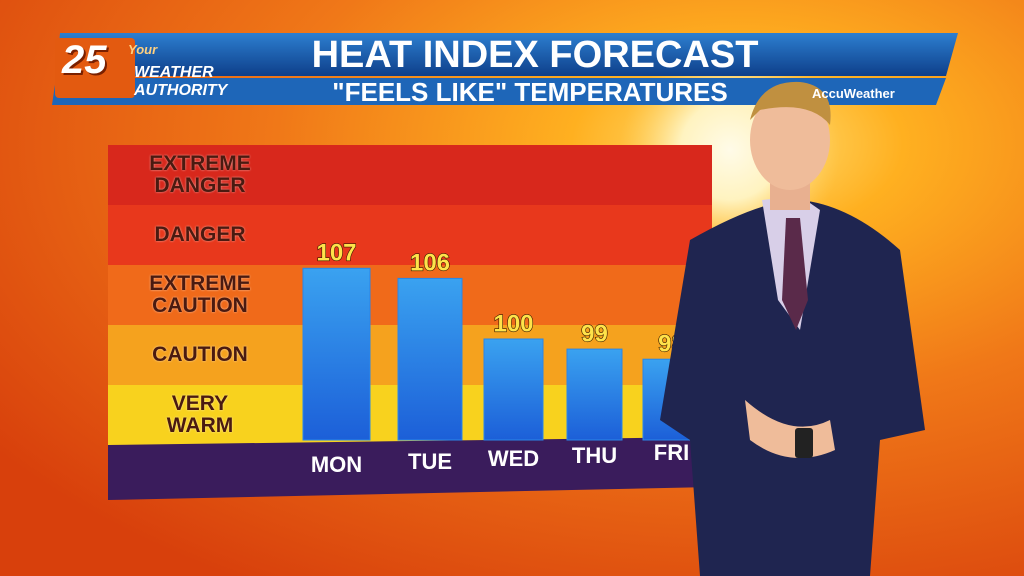 This screenshot has width=1024, height=576. Describe the element at coordinates (513, 458) in the screenshot. I see `x-tick-label: WED` at that location.